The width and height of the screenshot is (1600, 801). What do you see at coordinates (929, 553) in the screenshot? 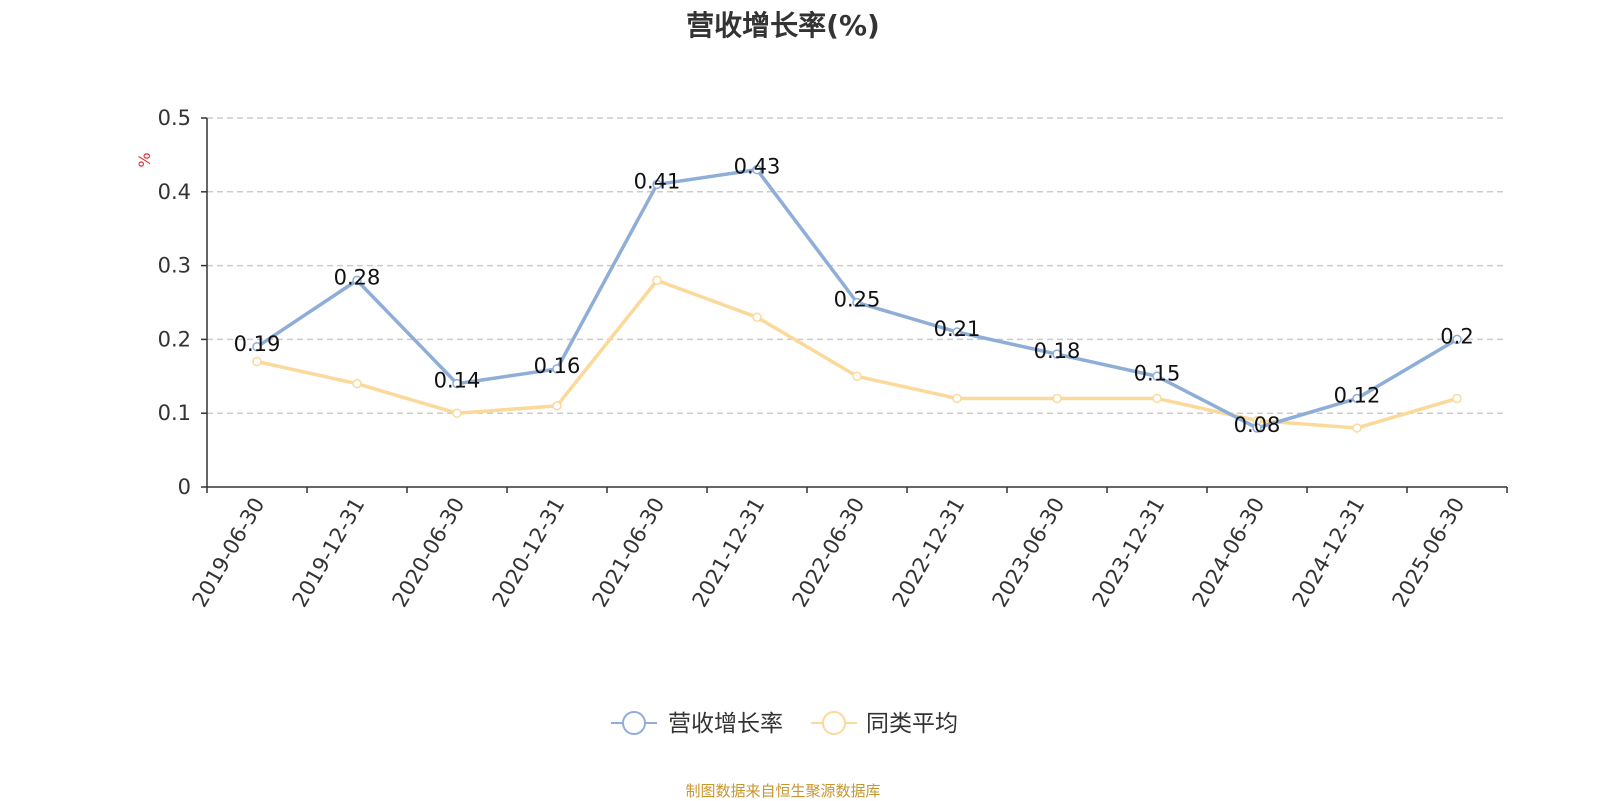
I see `x-tick-label: 2022-12-31` at bounding box center [929, 553].